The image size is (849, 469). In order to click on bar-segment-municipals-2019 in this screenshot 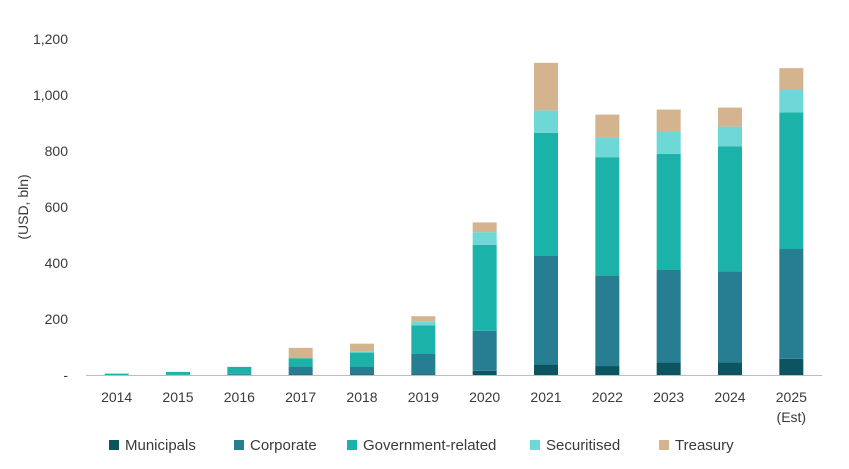, I will do `click(423, 374)`.